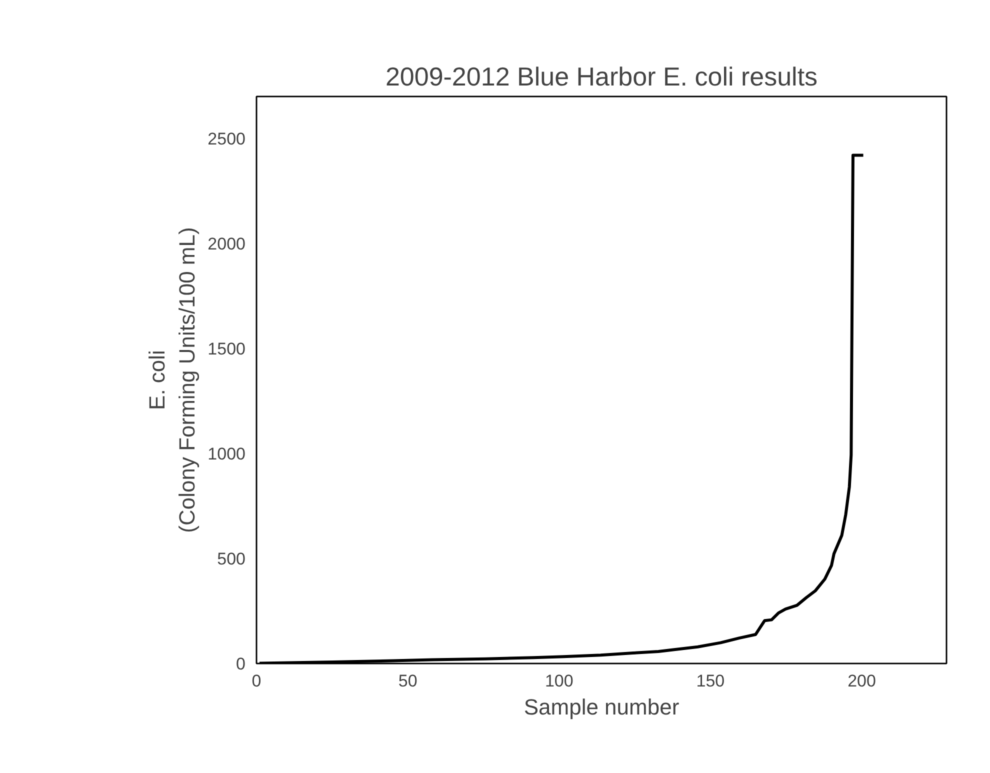 The height and width of the screenshot is (773, 990). Describe the element at coordinates (257, 681) in the screenshot. I see `x-tick-label: 0` at that location.